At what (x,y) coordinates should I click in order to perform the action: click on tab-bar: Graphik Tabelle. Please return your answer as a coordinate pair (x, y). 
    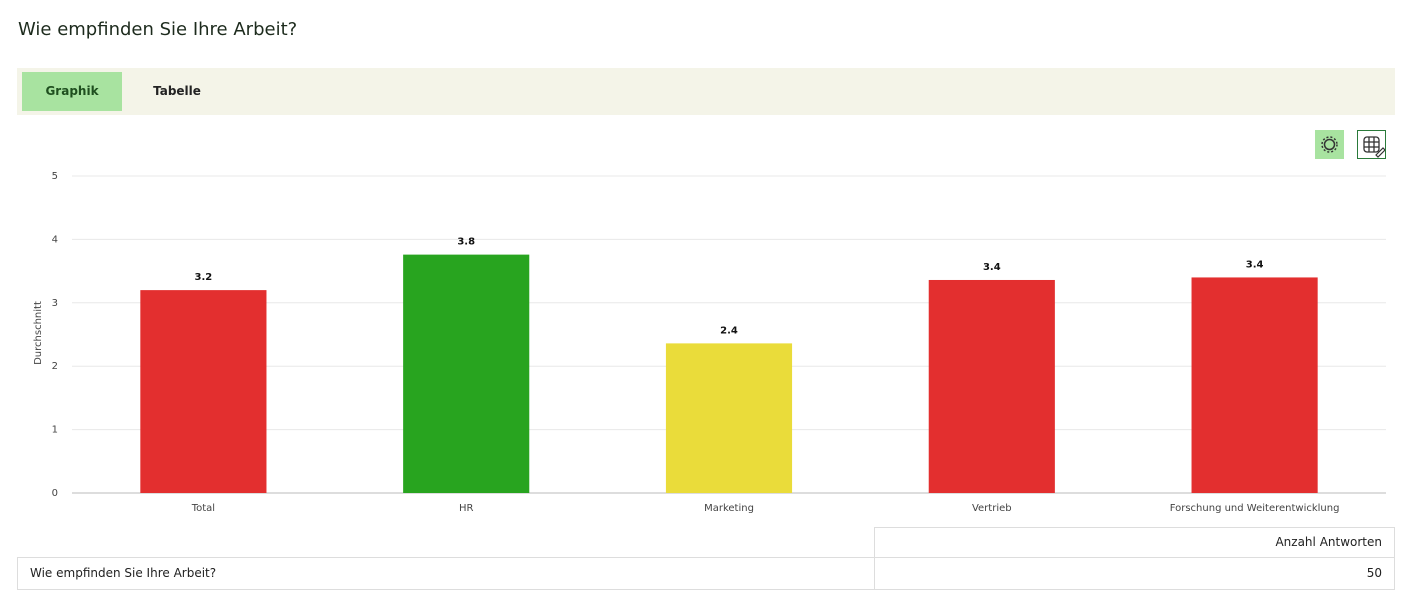
    Looking at the image, I should click on (706, 91).